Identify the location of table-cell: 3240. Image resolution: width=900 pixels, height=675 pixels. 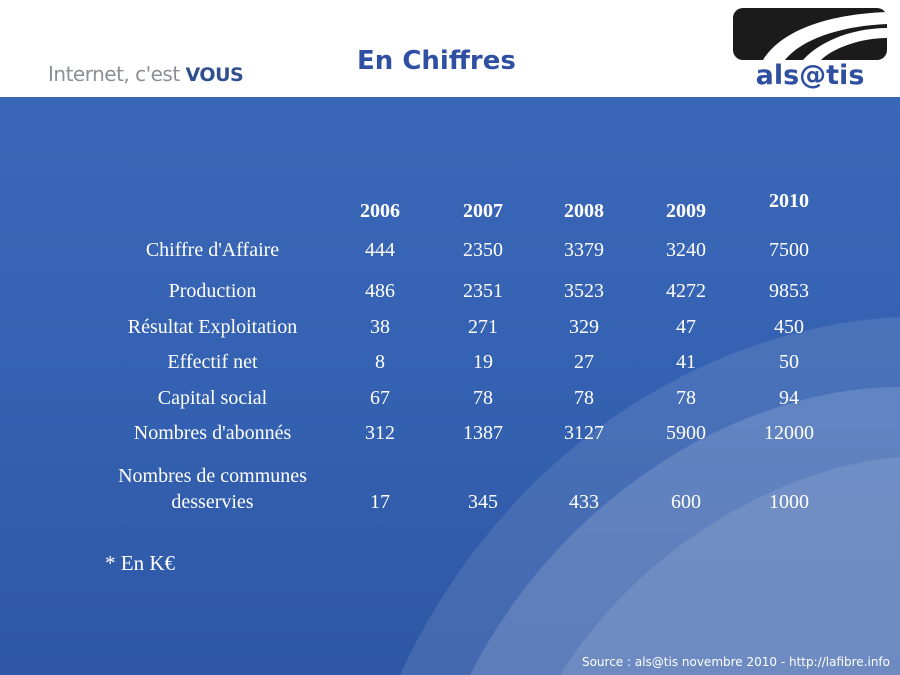
(686, 250).